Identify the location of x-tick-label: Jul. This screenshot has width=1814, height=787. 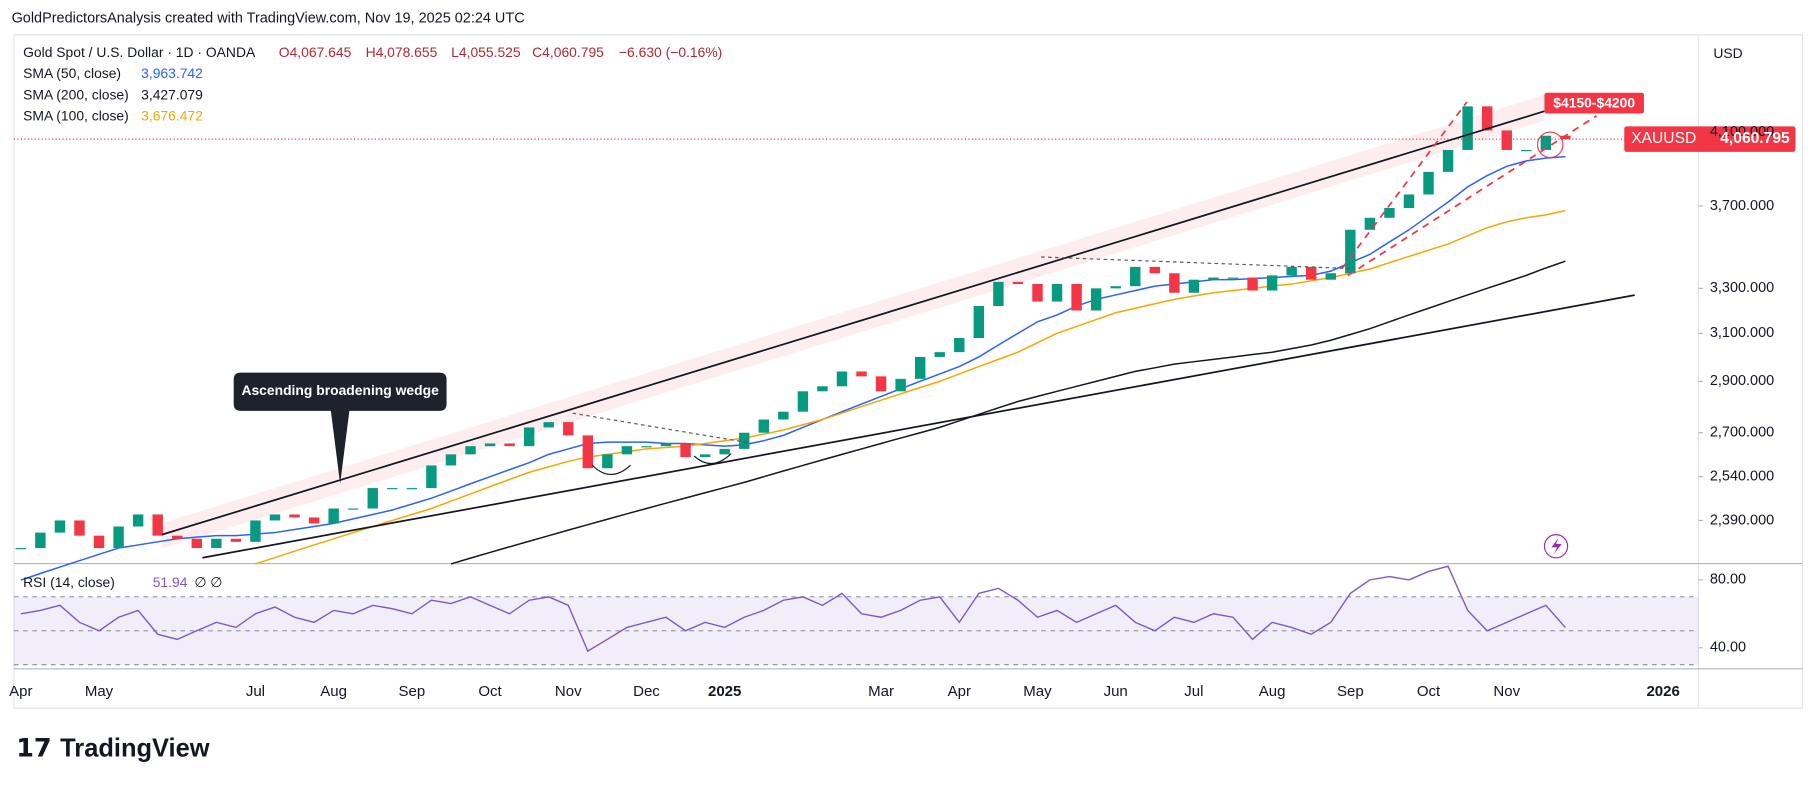
(1193, 691).